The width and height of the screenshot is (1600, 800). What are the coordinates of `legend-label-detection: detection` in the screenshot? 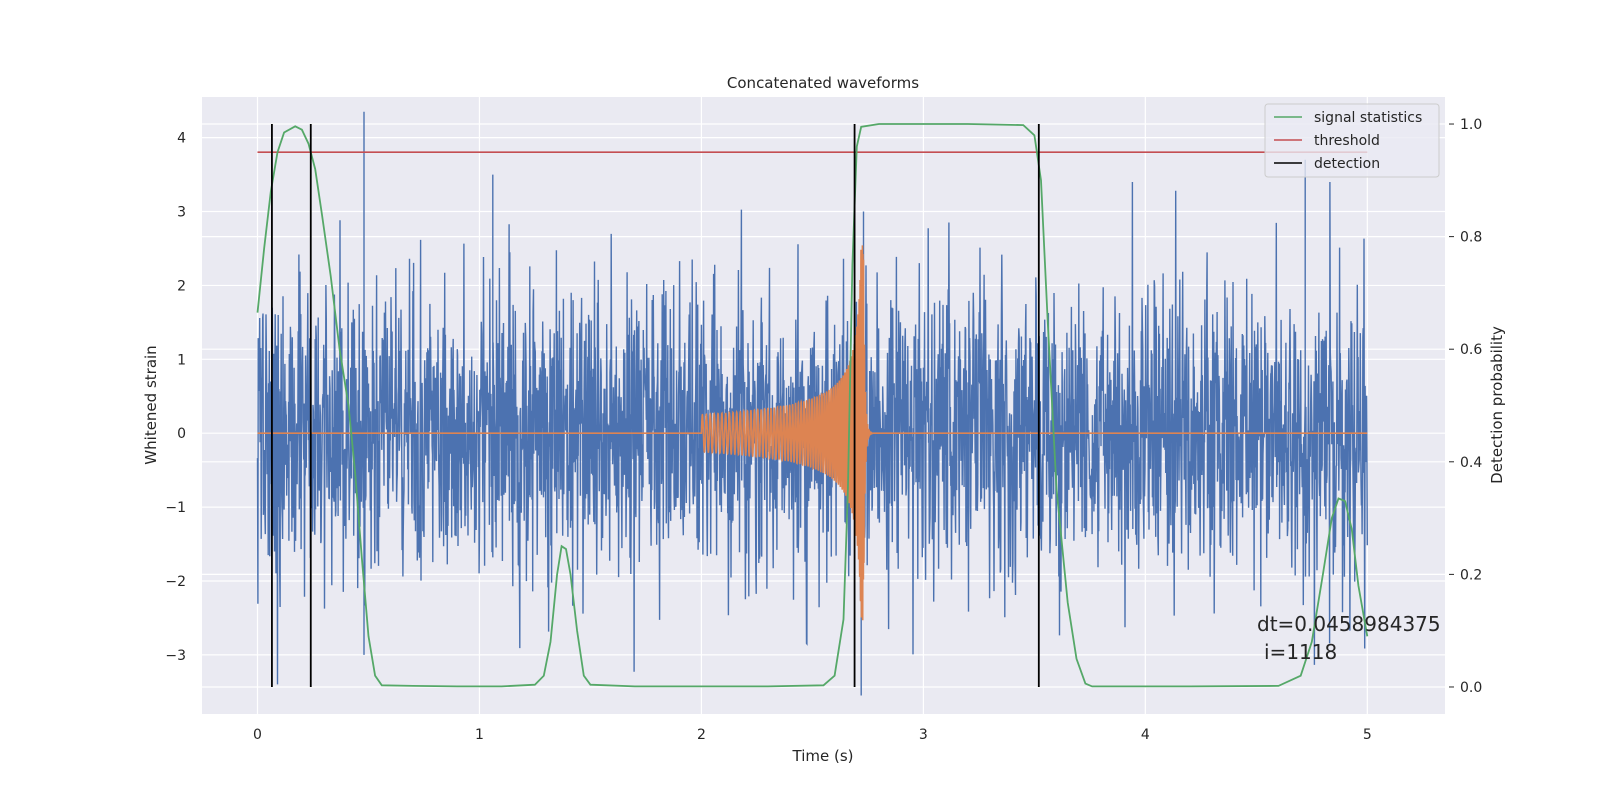 It's located at (1347, 164).